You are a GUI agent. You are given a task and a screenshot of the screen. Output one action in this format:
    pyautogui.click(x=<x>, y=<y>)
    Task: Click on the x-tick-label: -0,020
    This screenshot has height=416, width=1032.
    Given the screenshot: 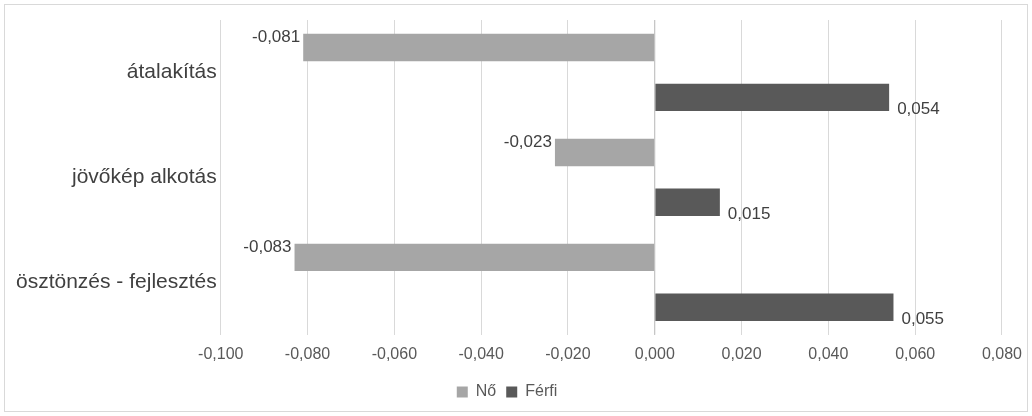 What is the action you would take?
    pyautogui.click(x=568, y=353)
    